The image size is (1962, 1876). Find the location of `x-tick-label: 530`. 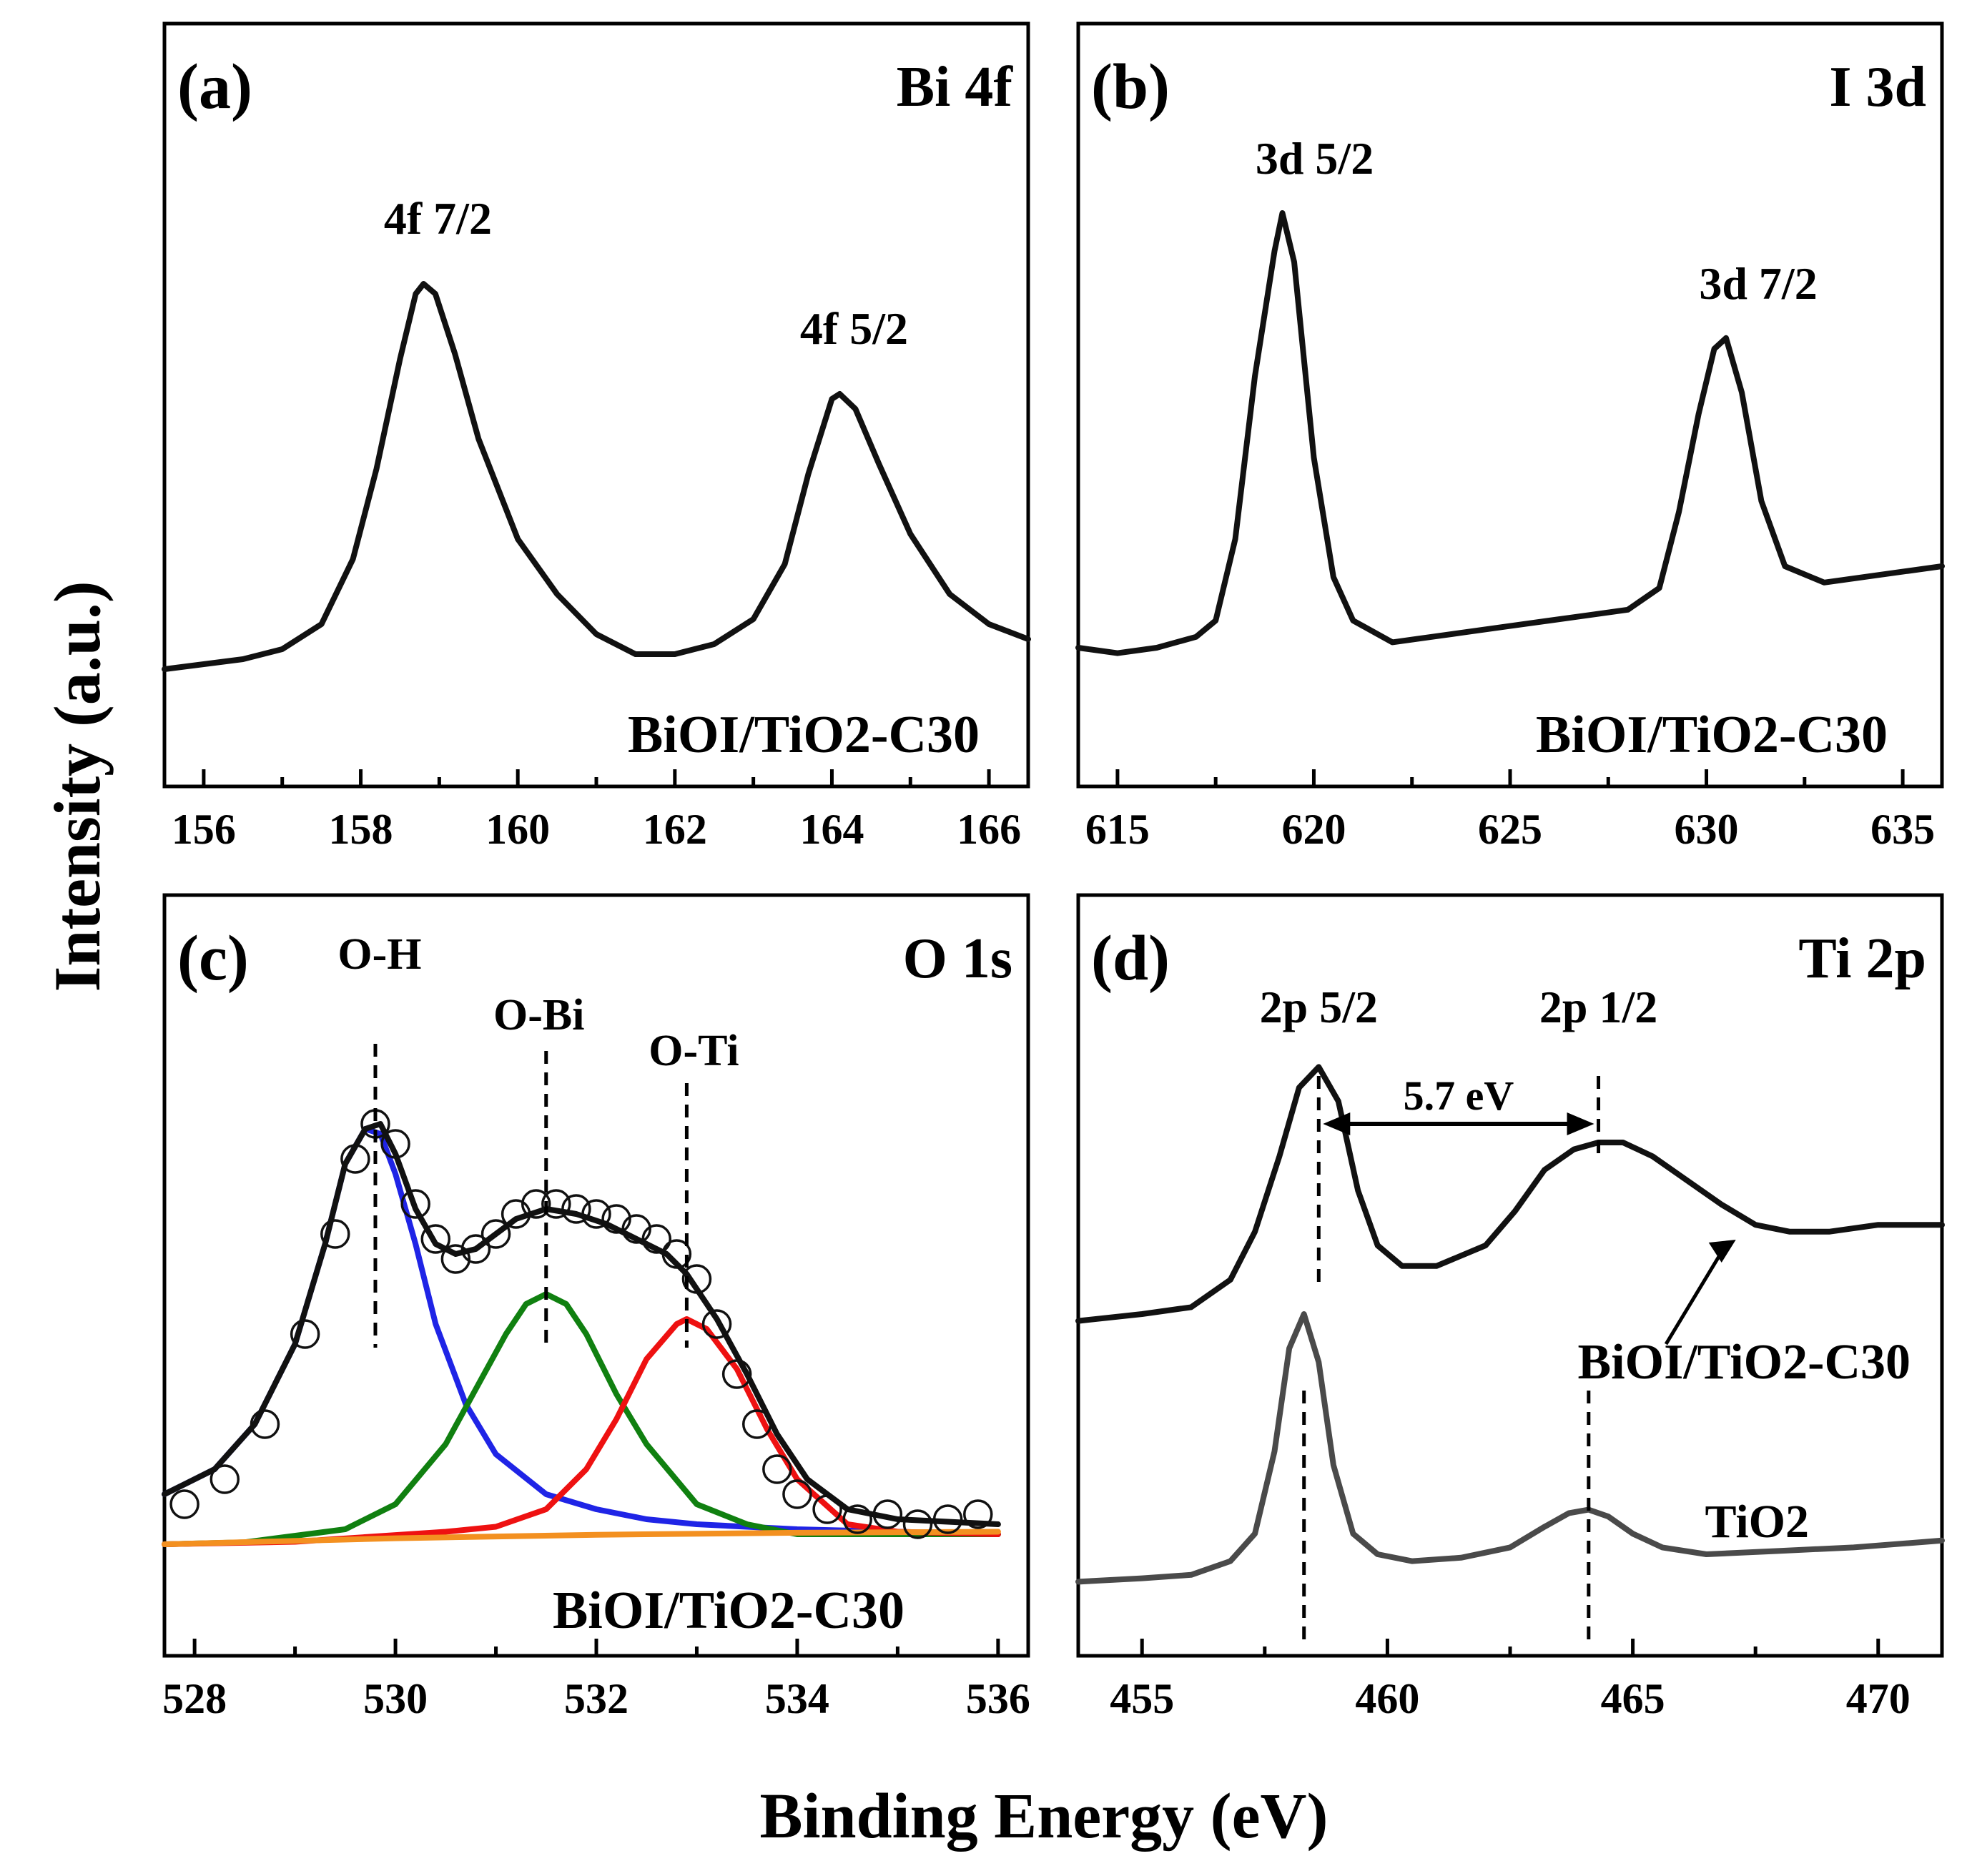

x-tick-label: 530 is located at coordinates (395, 1698).